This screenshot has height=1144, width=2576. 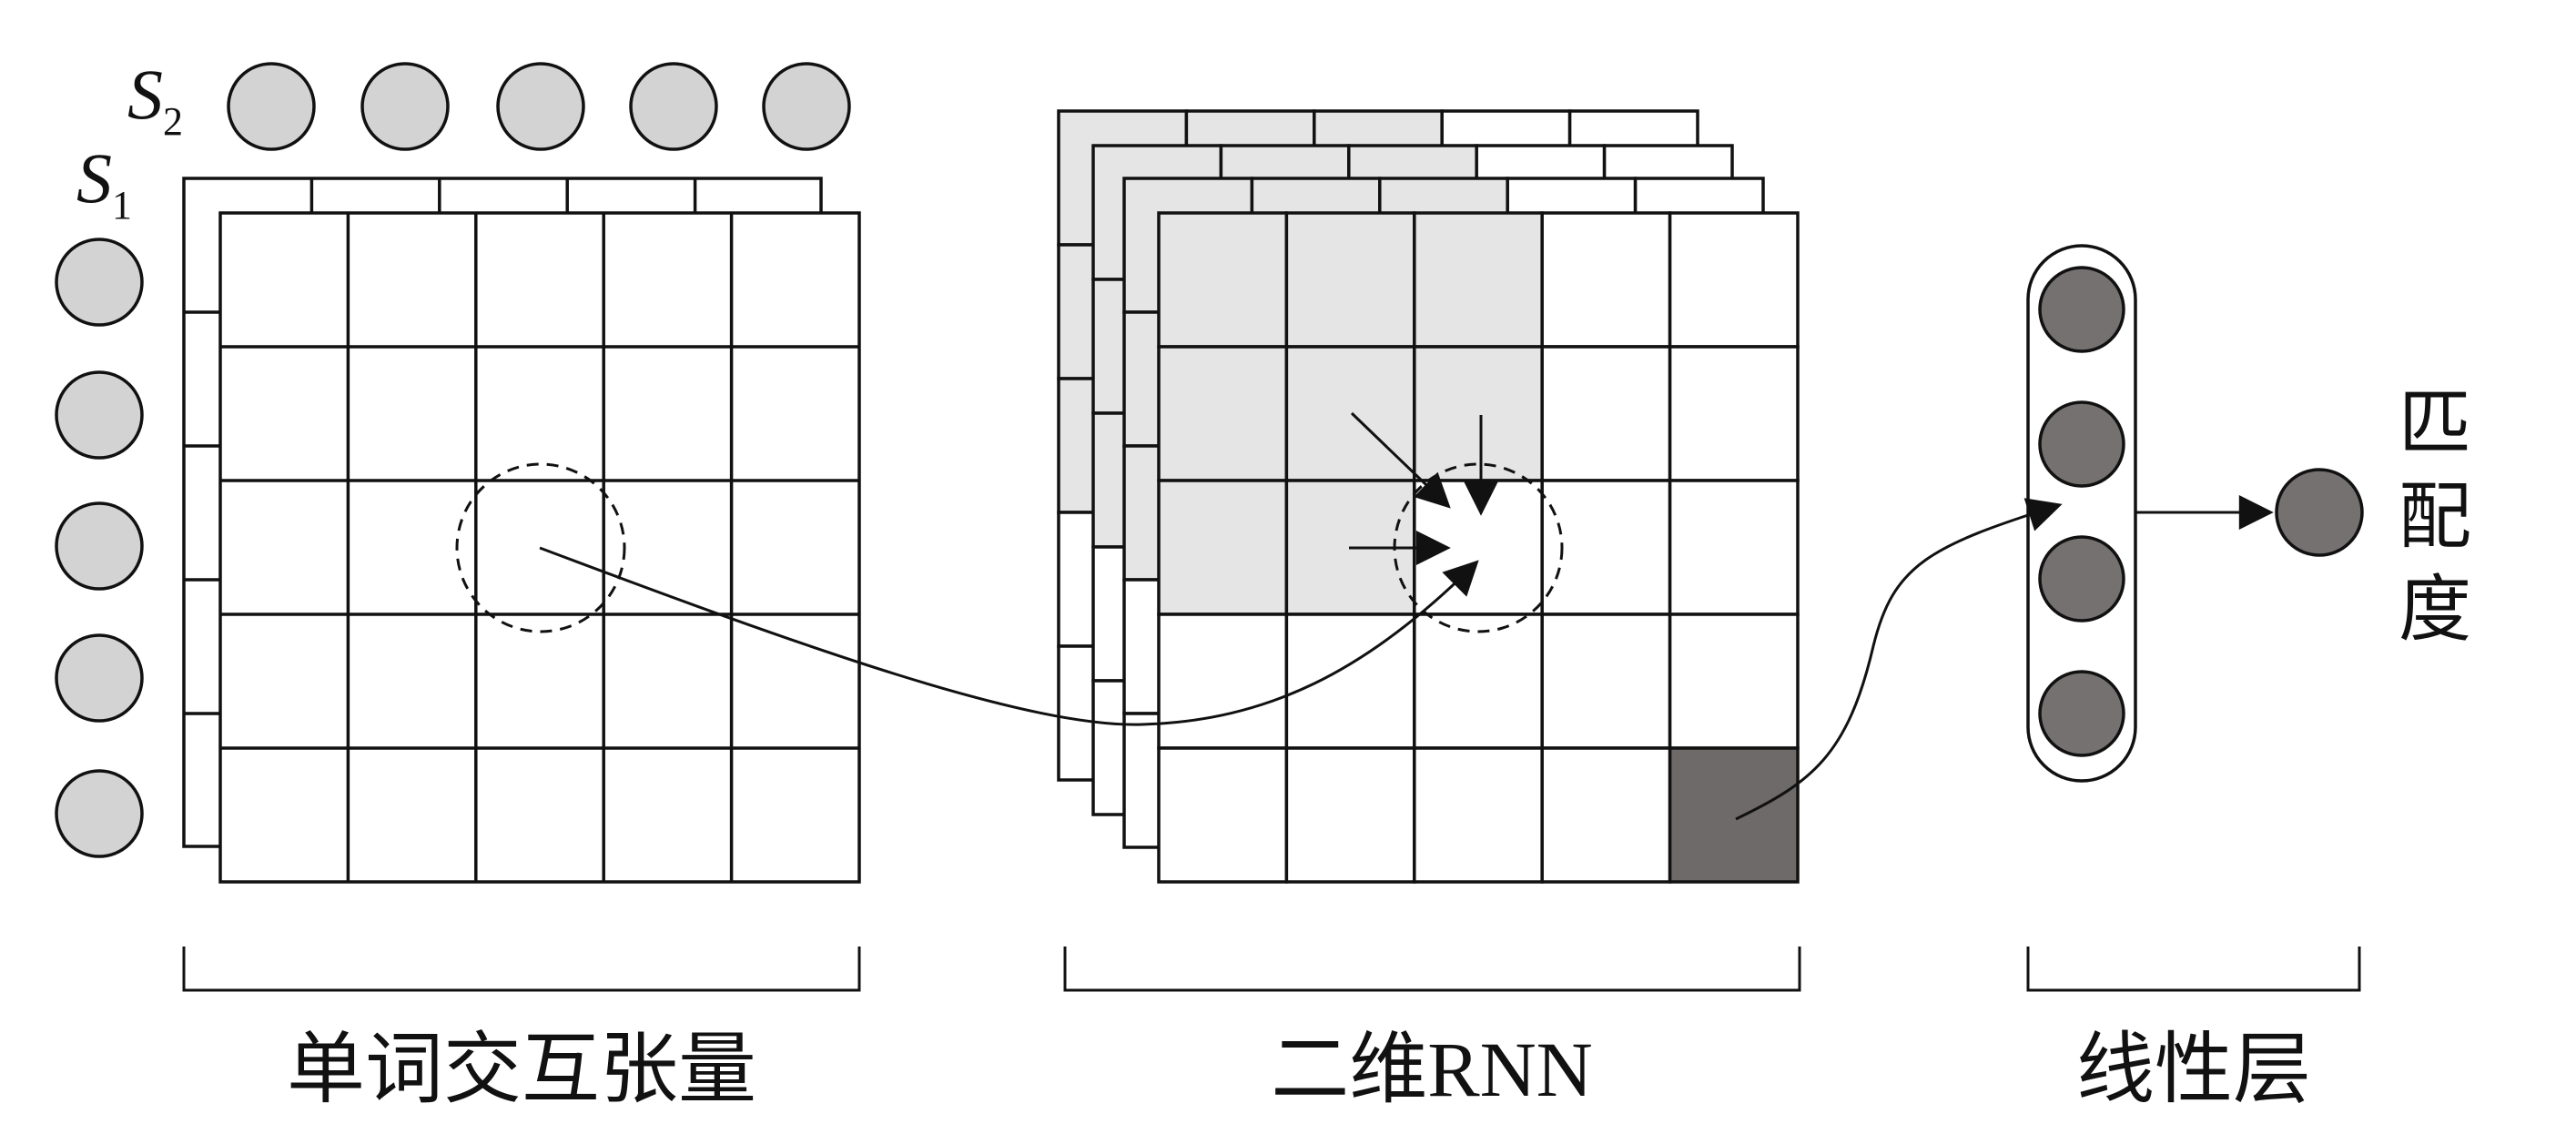 What do you see at coordinates (104, 183) in the screenshot?
I see `s1-label: S1` at bounding box center [104, 183].